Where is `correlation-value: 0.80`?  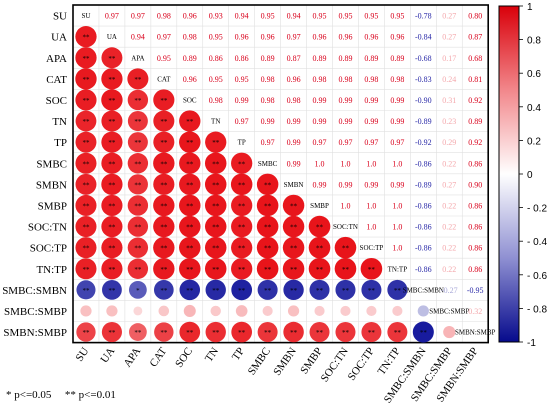
correlation-value: 0.80 is located at coordinates (475, 16).